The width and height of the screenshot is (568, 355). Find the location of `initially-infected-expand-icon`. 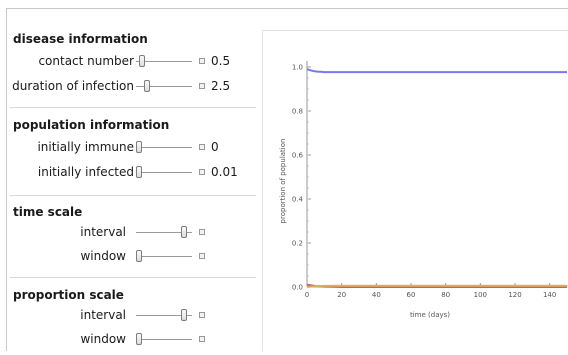

initially-infected-expand-icon is located at coordinates (202, 172).